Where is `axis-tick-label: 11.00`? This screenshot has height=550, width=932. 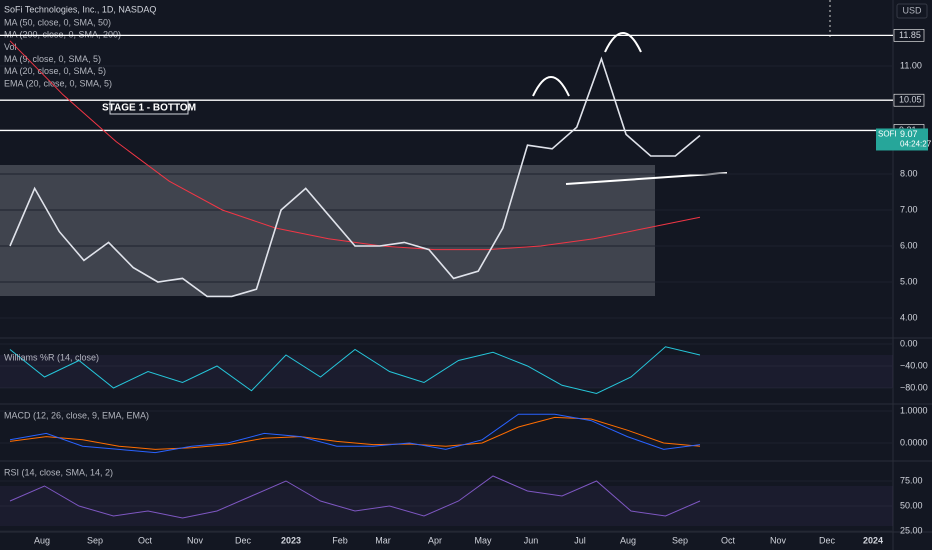 axis-tick-label: 11.00 is located at coordinates (911, 65).